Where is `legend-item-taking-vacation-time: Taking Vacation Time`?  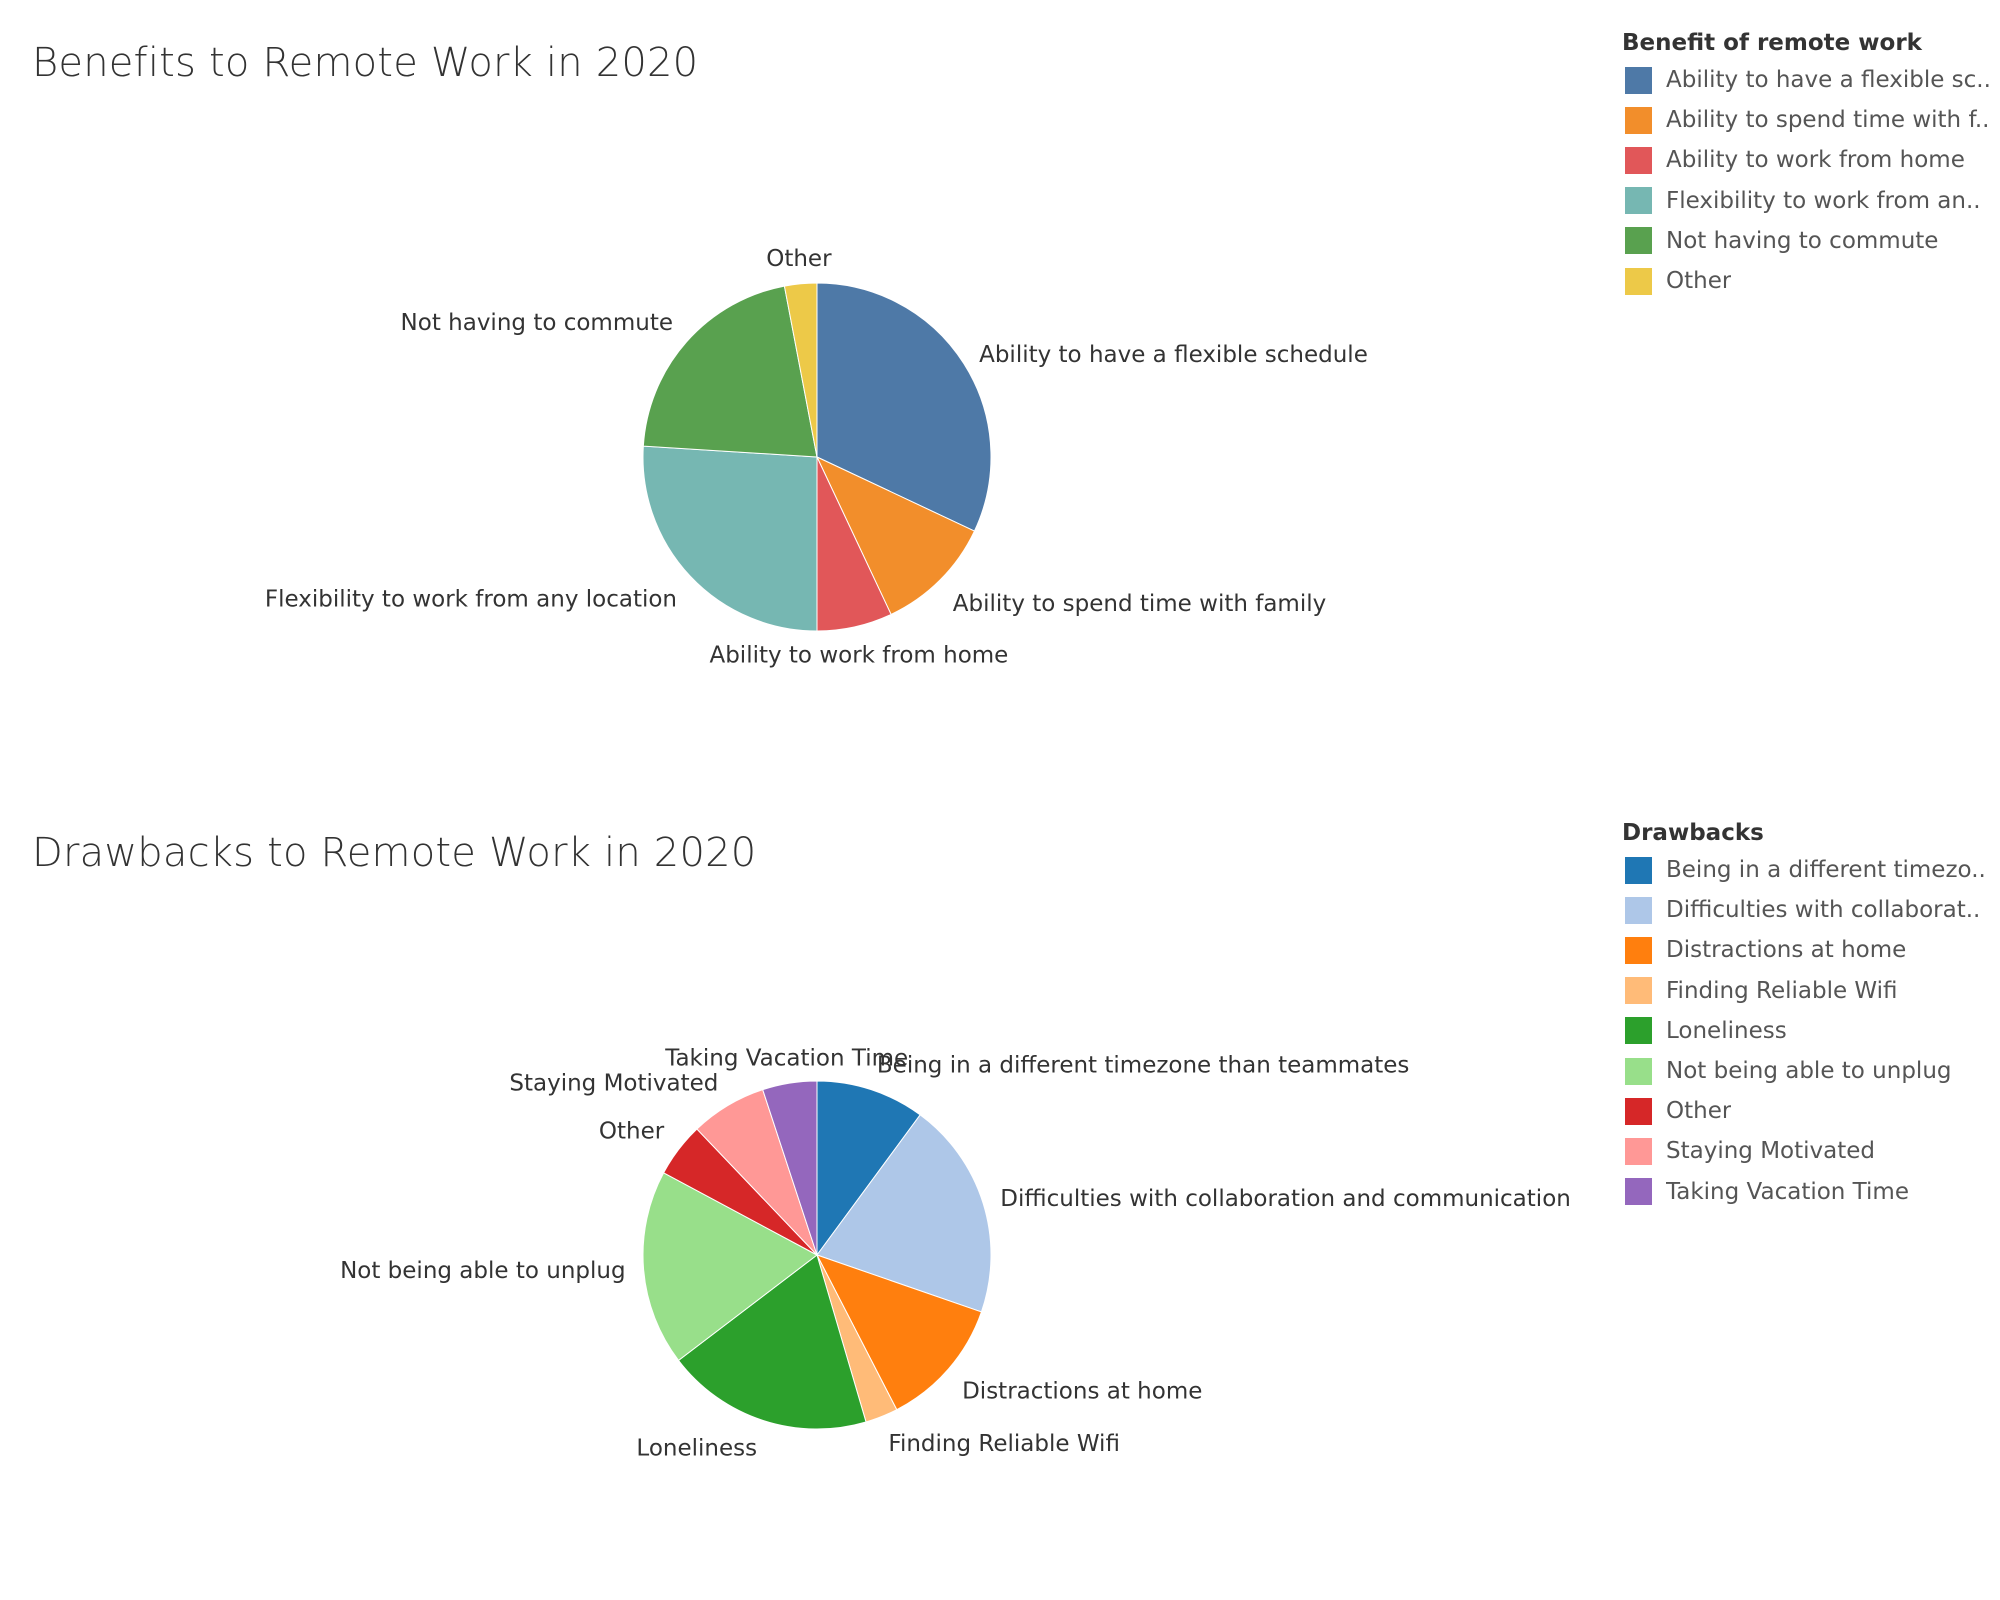
legend-item-taking-vacation-time: Taking Vacation Time is located at coordinates (1807, 1192).